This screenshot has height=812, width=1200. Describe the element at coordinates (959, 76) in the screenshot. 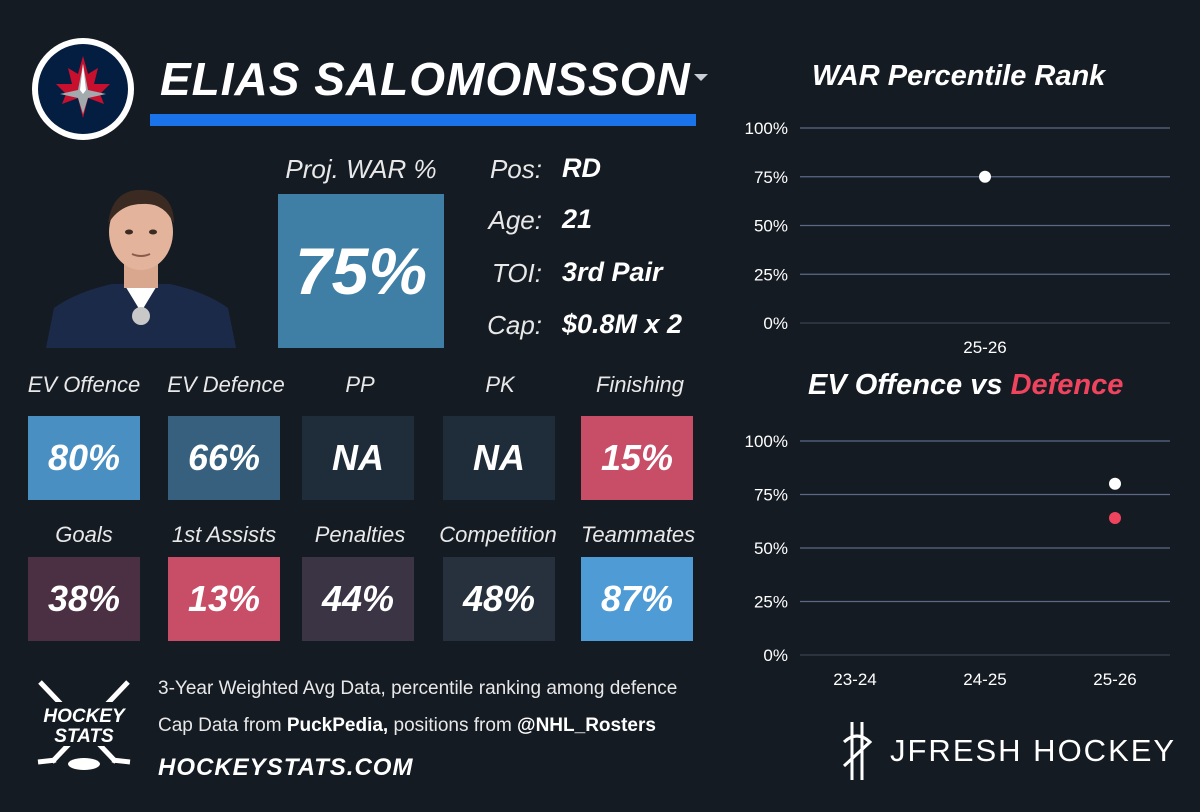

I see `chart1-title: WAR Percentile Rank` at that location.